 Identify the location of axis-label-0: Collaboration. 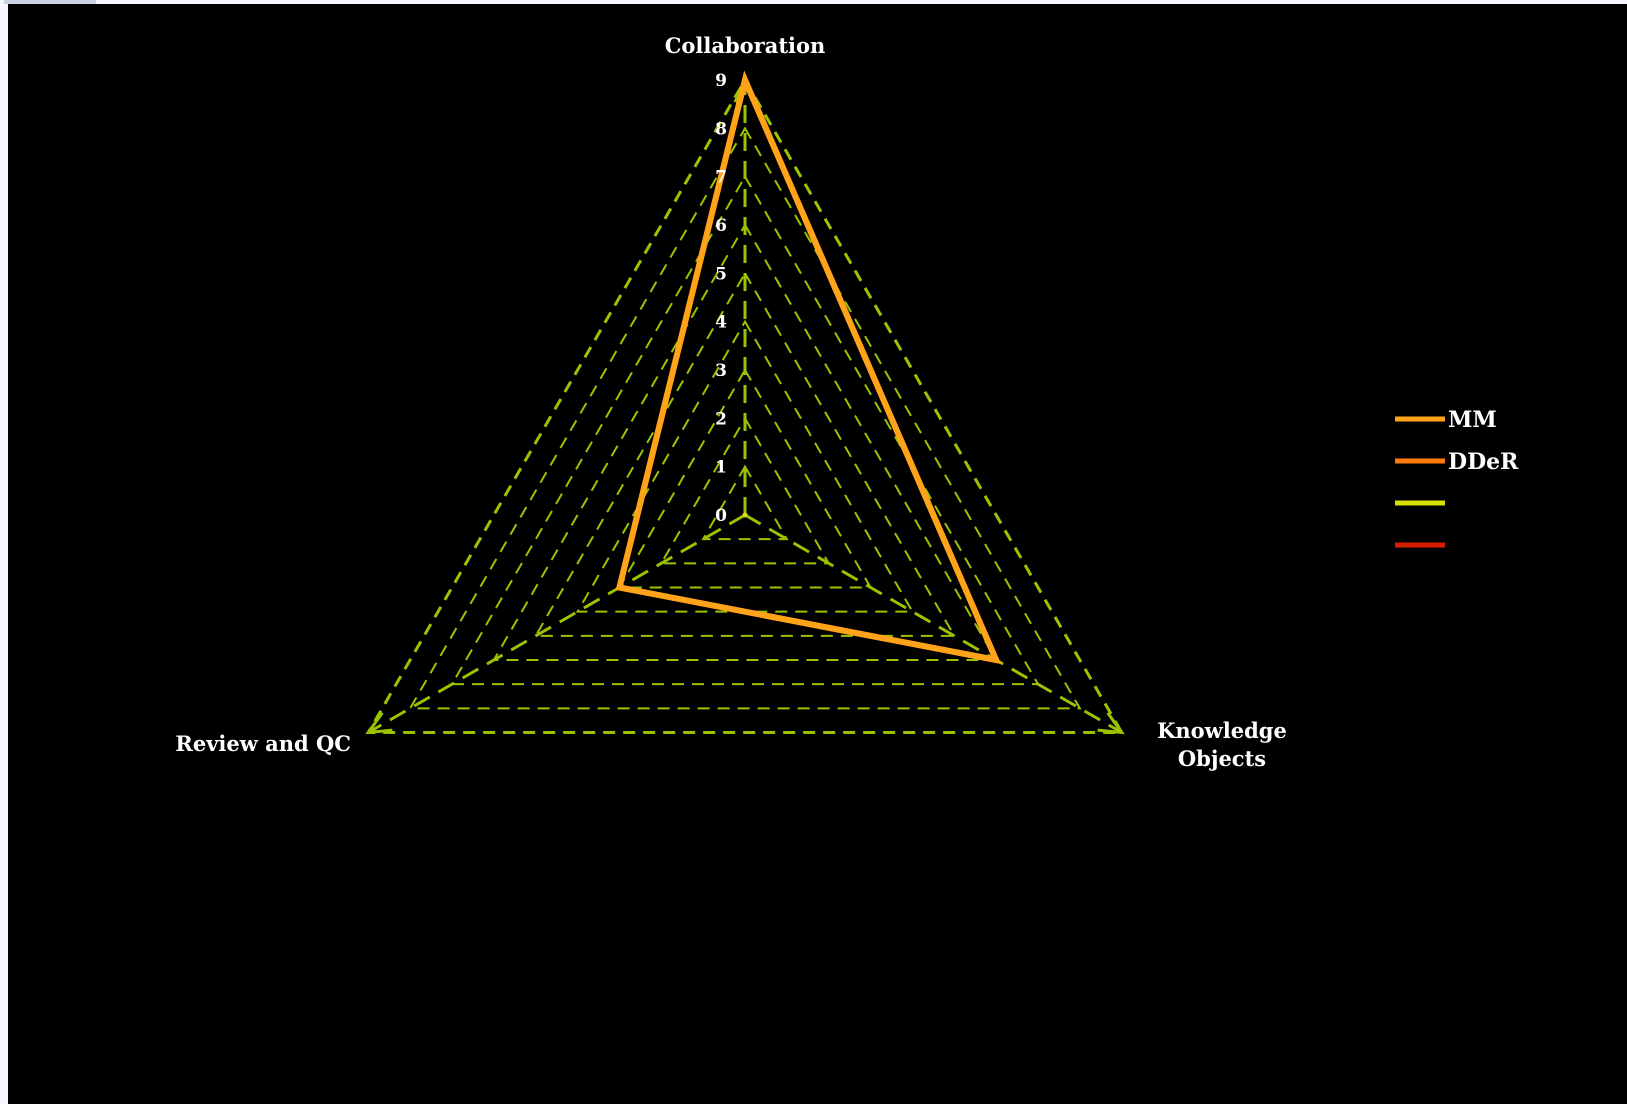
(745, 45).